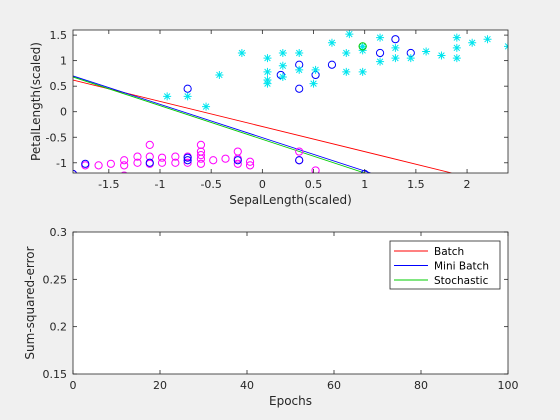 The image size is (560, 420). What do you see at coordinates (59, 86) in the screenshot?
I see `y-tick-label: 0.5` at bounding box center [59, 86].